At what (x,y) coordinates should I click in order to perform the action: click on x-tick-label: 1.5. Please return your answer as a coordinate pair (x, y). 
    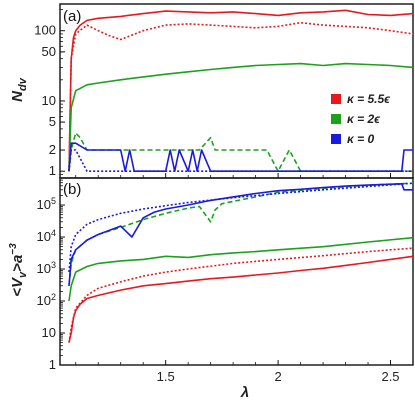
    Looking at the image, I should click on (166, 376).